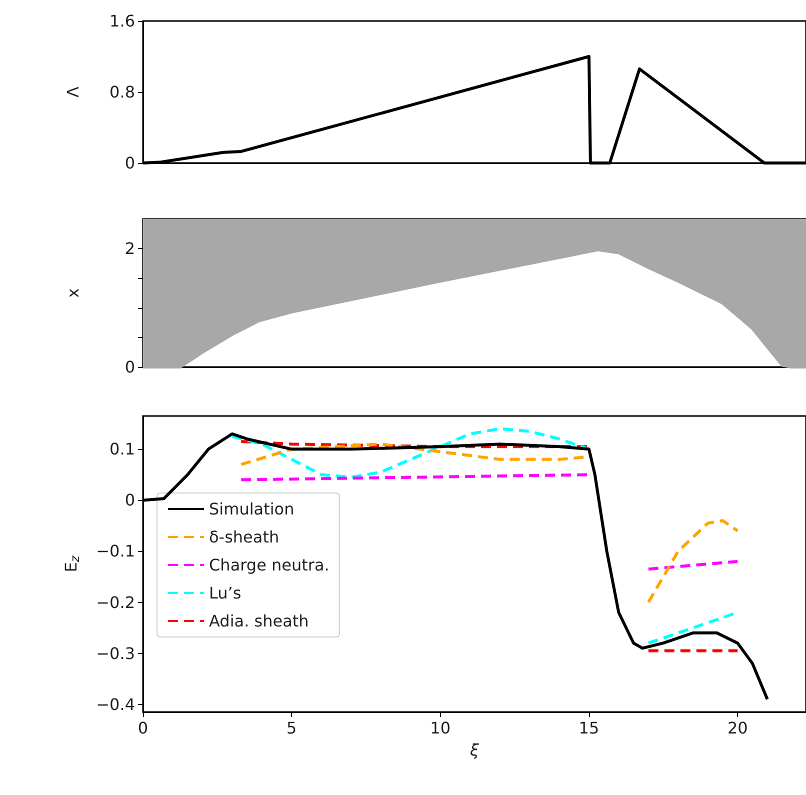 The image size is (806, 795). I want to click on y-tick-label: −0.1, so click(115, 551).